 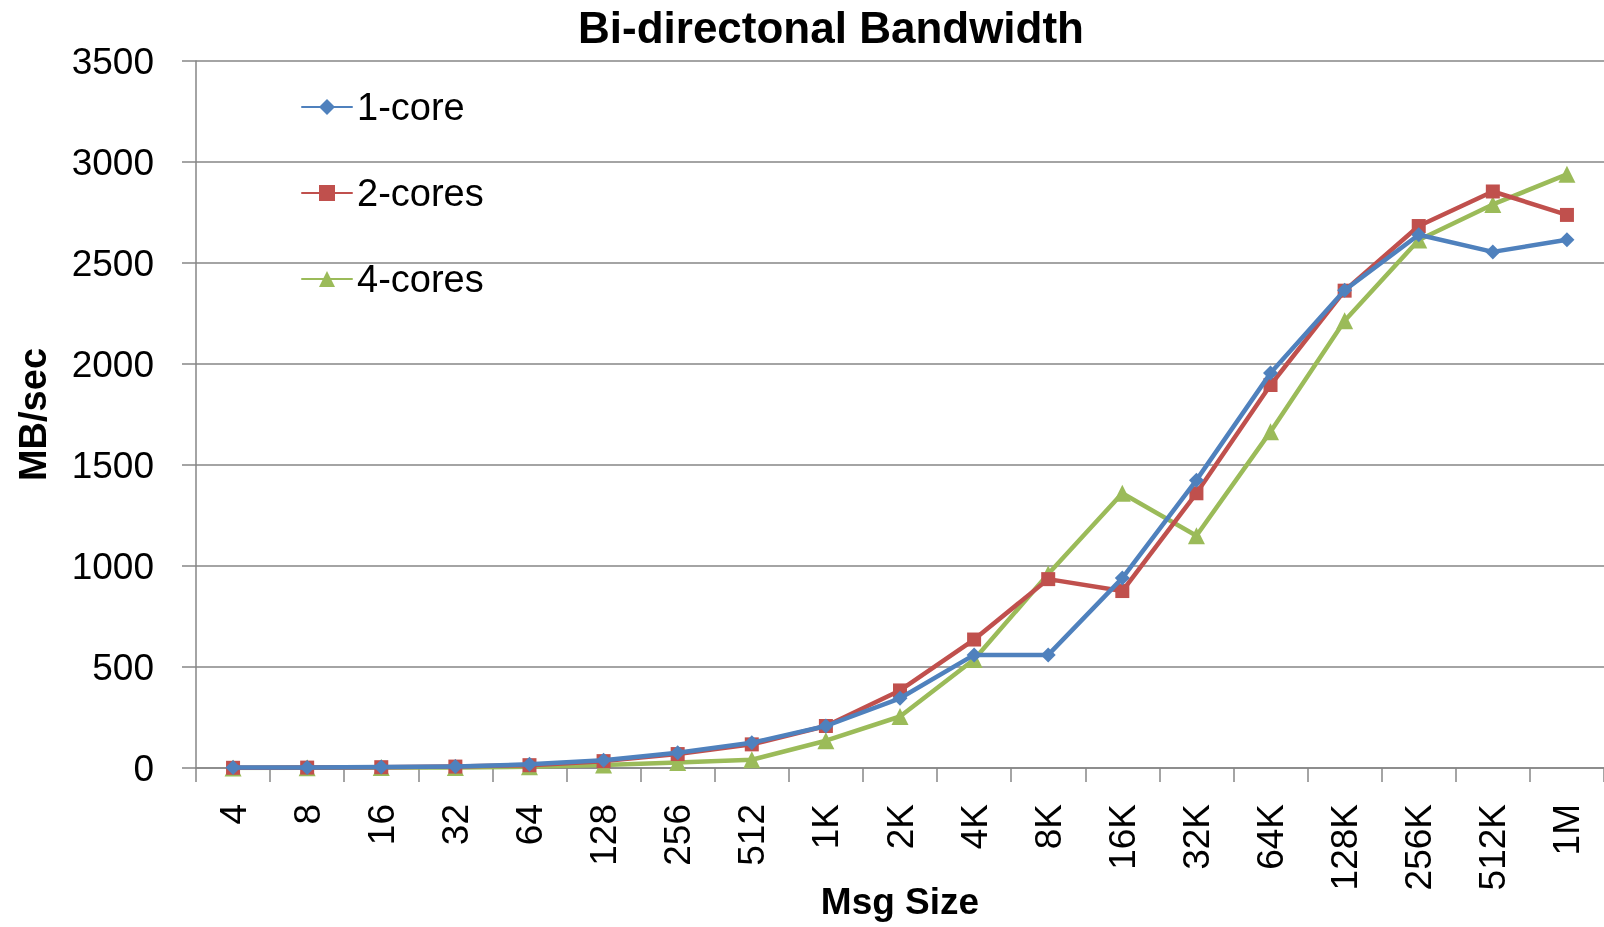 What do you see at coordinates (831, 27) in the screenshot?
I see `chart-title: Bi-directonal Bandwidth` at bounding box center [831, 27].